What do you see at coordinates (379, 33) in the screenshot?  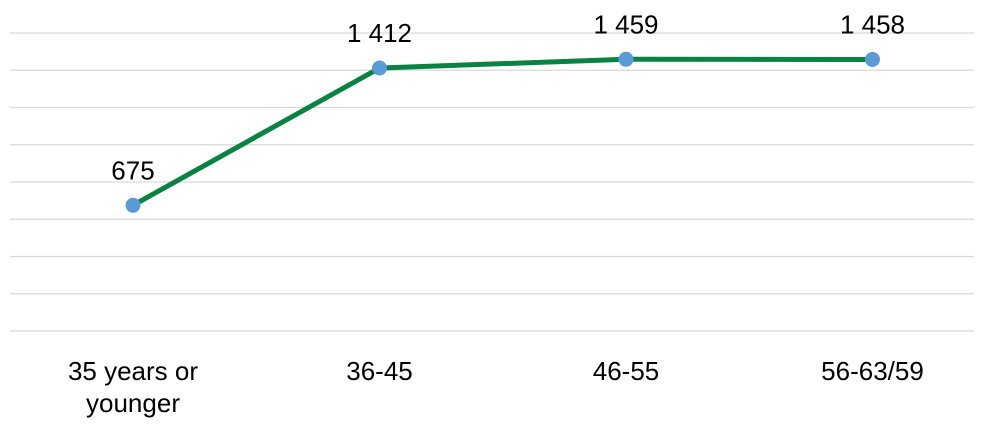 I see `data-label: 1 412` at bounding box center [379, 33].